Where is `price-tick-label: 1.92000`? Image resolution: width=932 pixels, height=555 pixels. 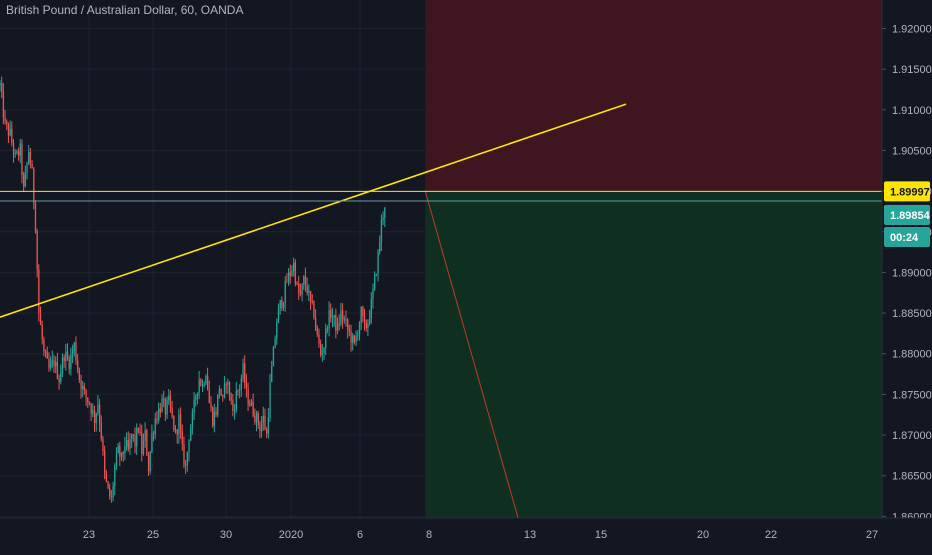
price-tick-label: 1.92000 is located at coordinates (912, 29).